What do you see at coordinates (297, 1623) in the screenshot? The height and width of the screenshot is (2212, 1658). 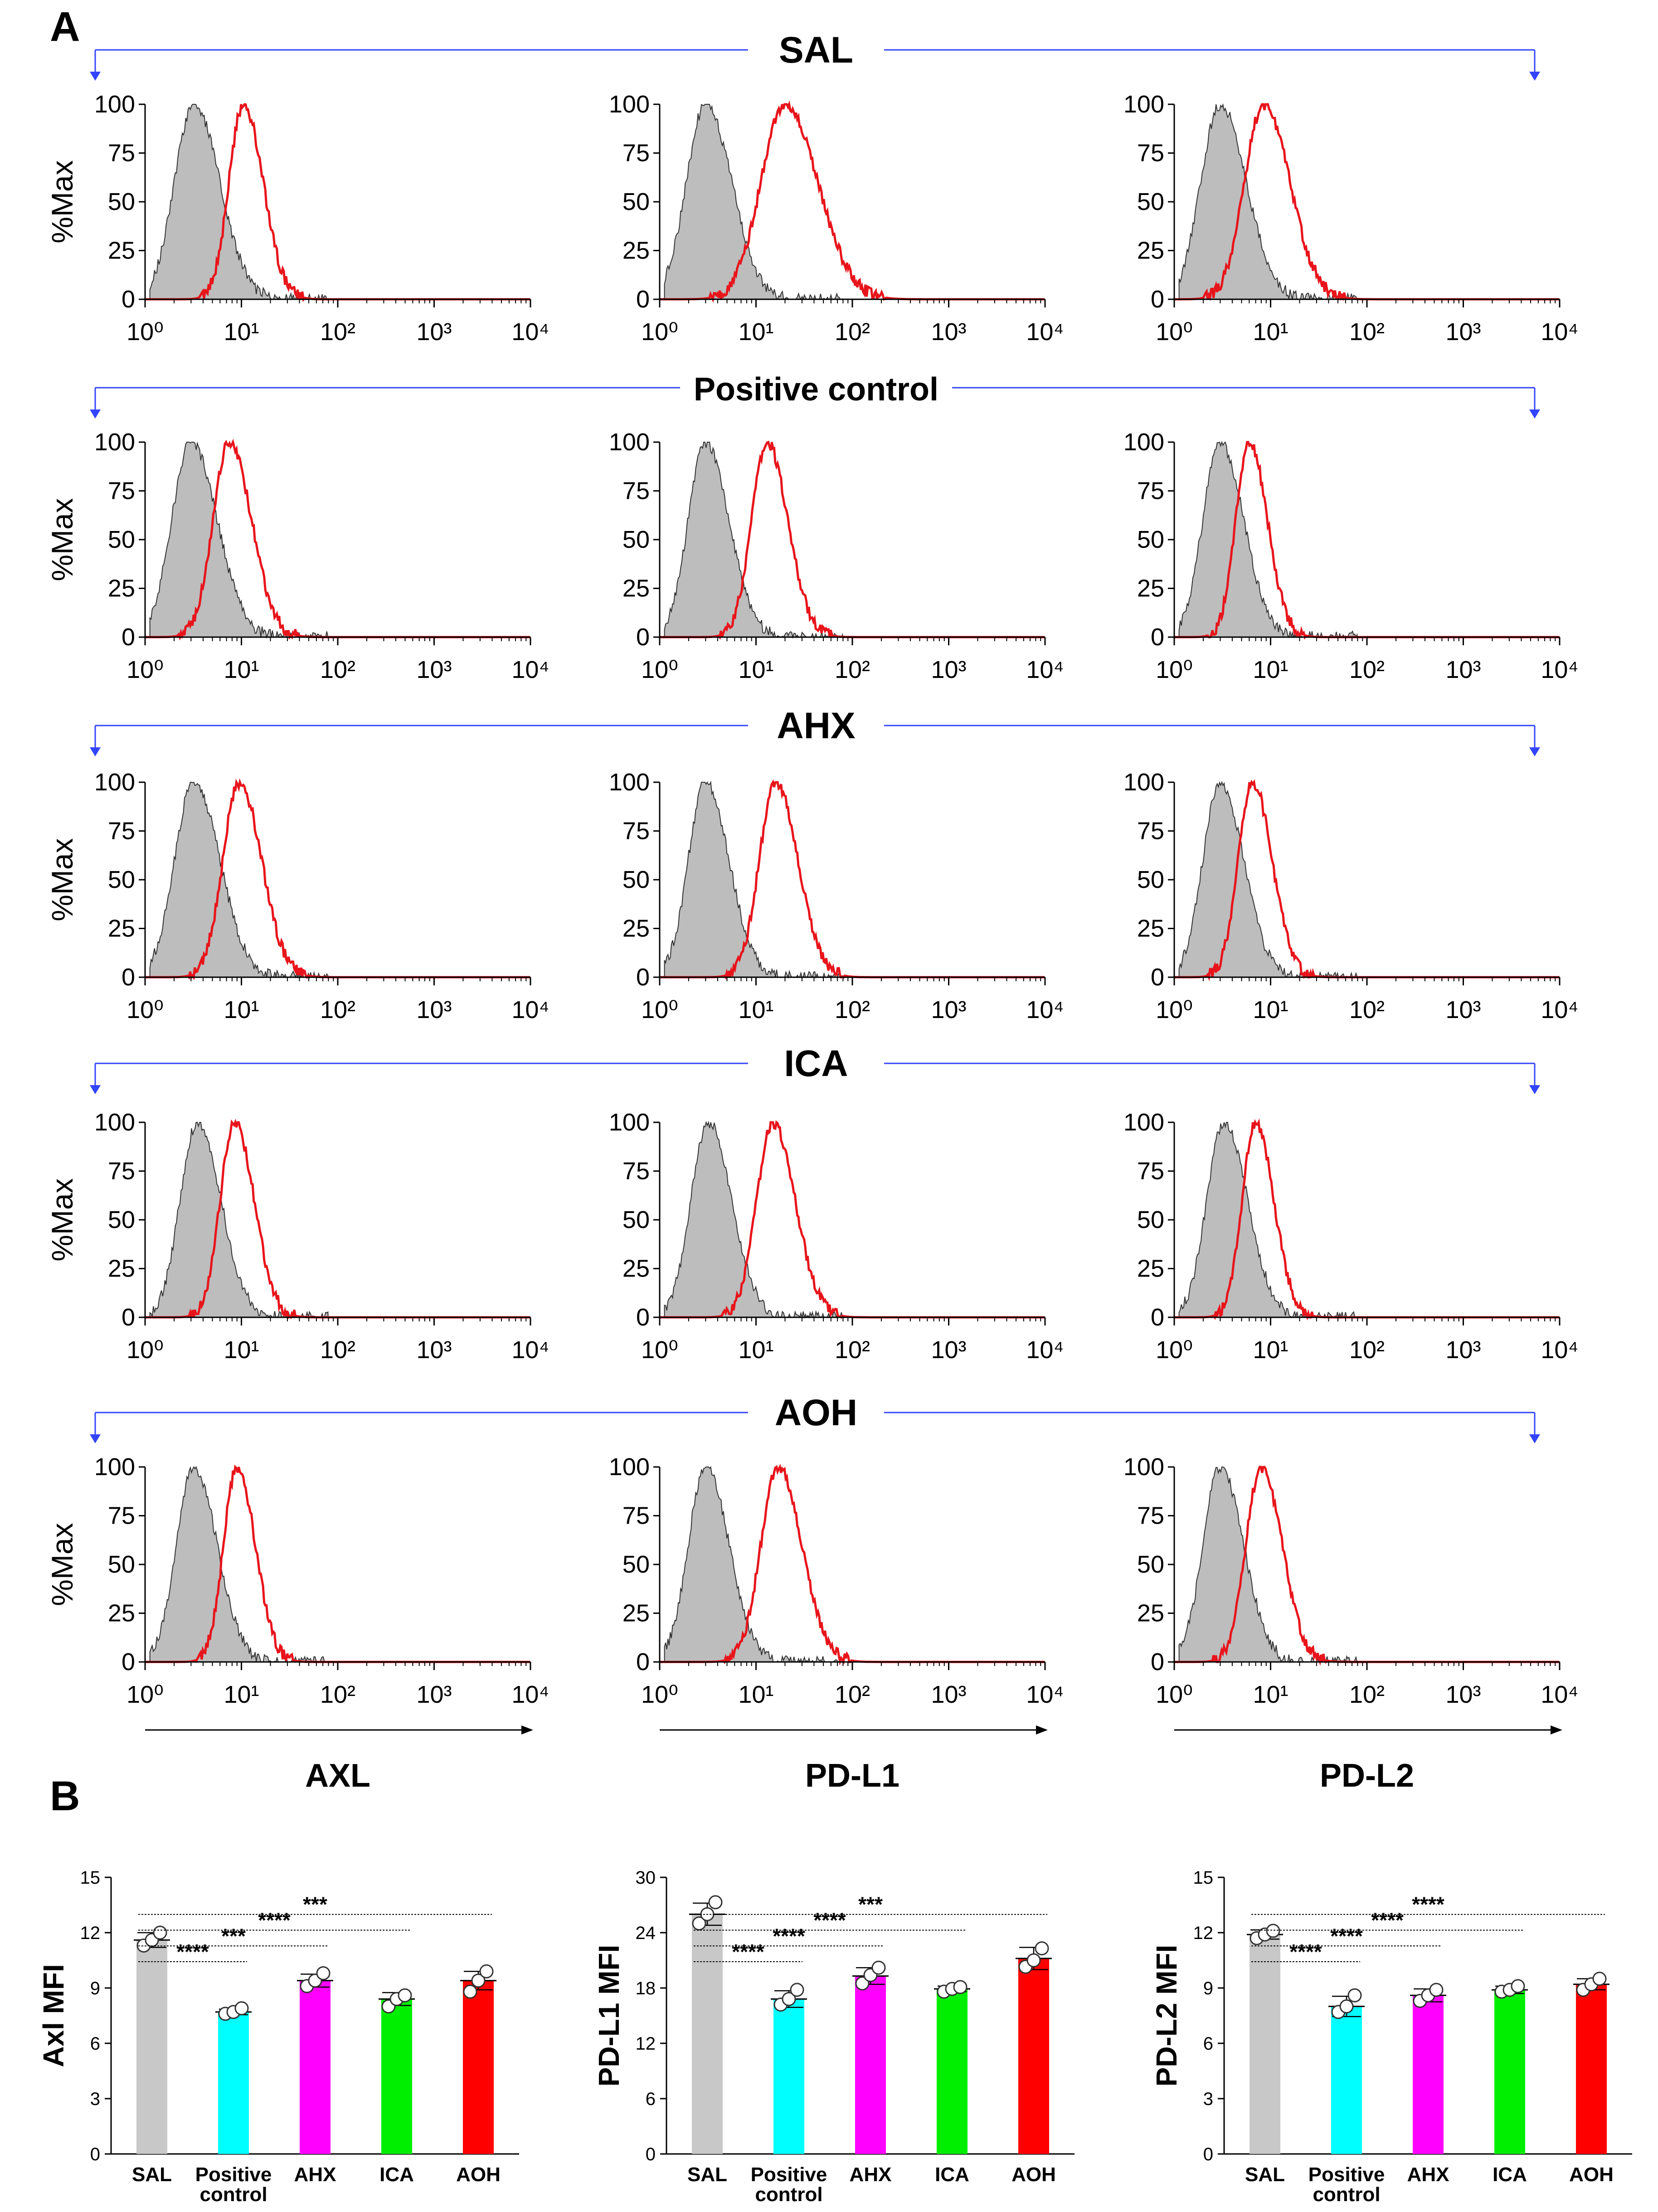 I see `histogram-4-0: 0 25 50 75 100 10⁰ 10¹ 10² 10³ 10⁴ %Max AXL` at bounding box center [297, 1623].